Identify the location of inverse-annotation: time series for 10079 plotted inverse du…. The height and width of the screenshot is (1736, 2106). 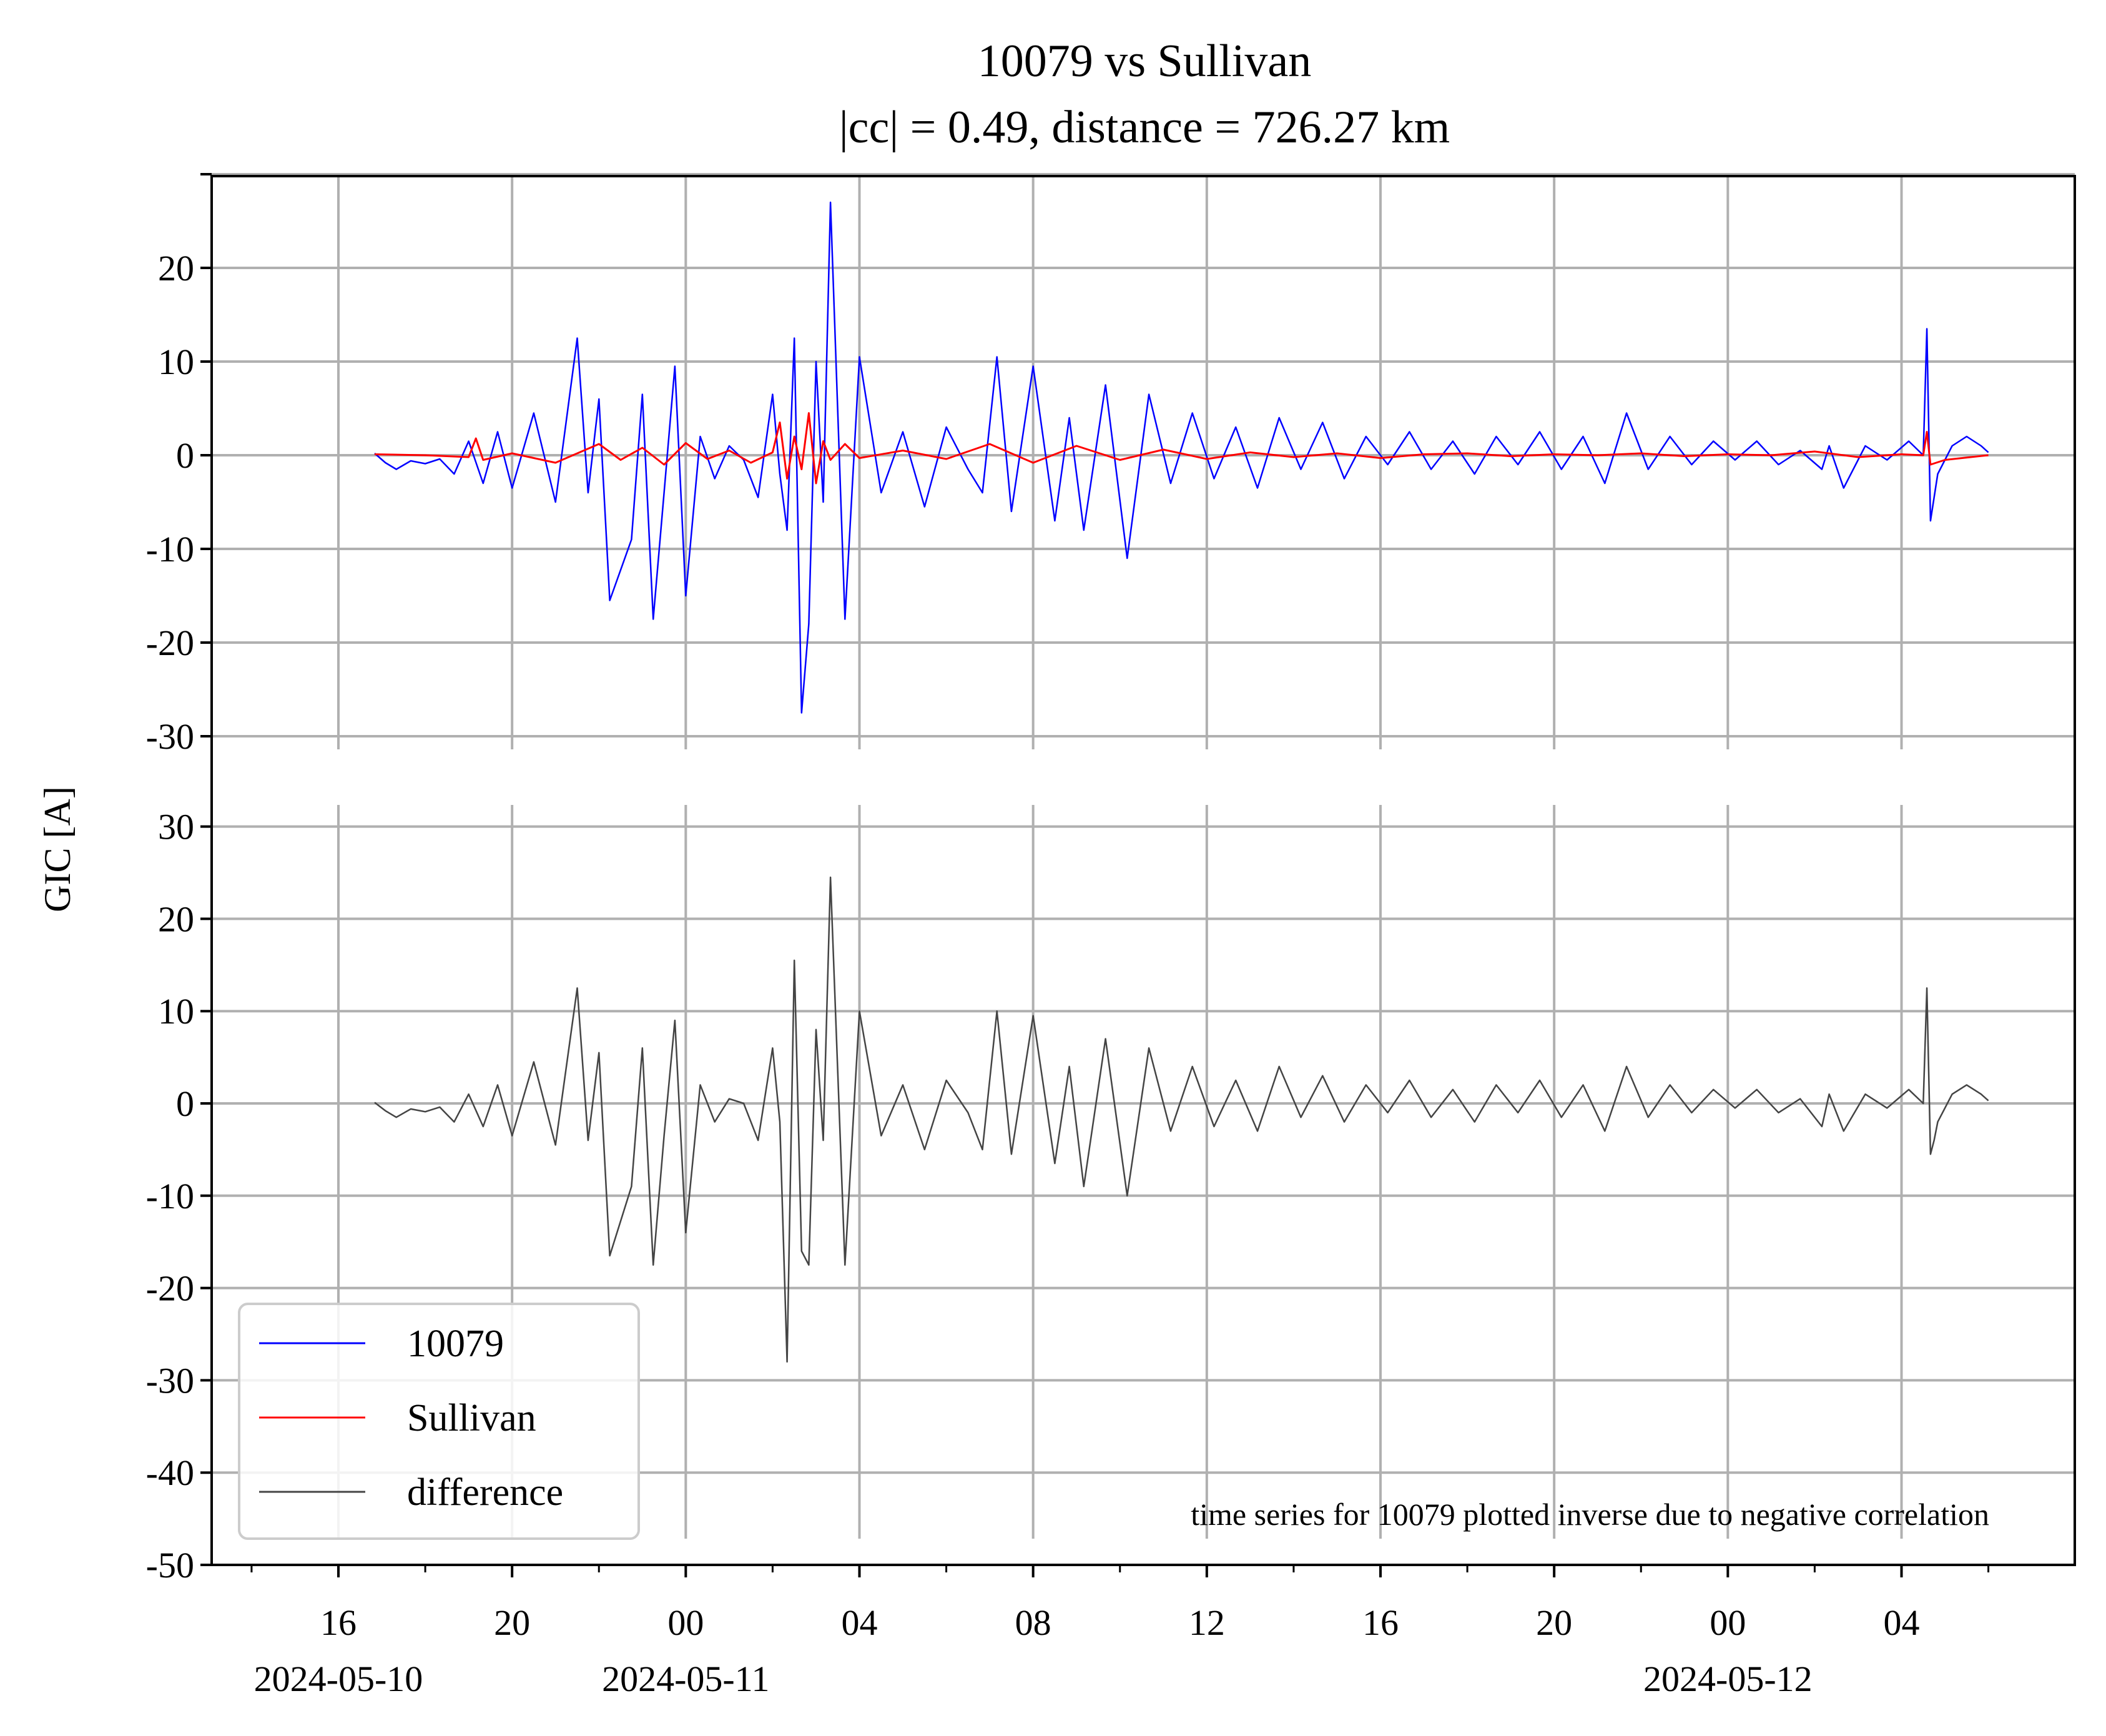
(1590, 1514).